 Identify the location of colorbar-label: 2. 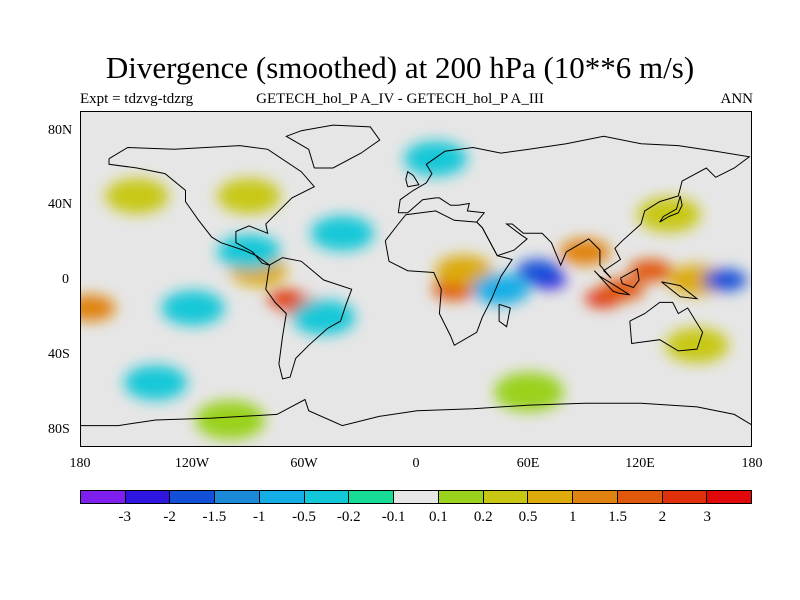
(662, 517).